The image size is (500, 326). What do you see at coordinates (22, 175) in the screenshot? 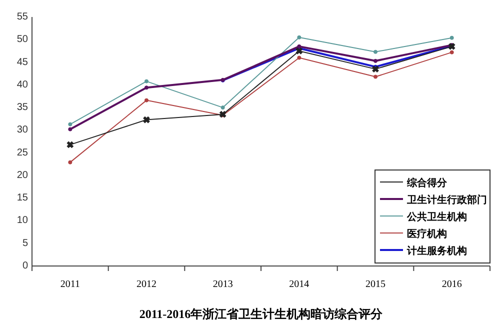
I see `y-tick-label: 20` at bounding box center [22, 175].